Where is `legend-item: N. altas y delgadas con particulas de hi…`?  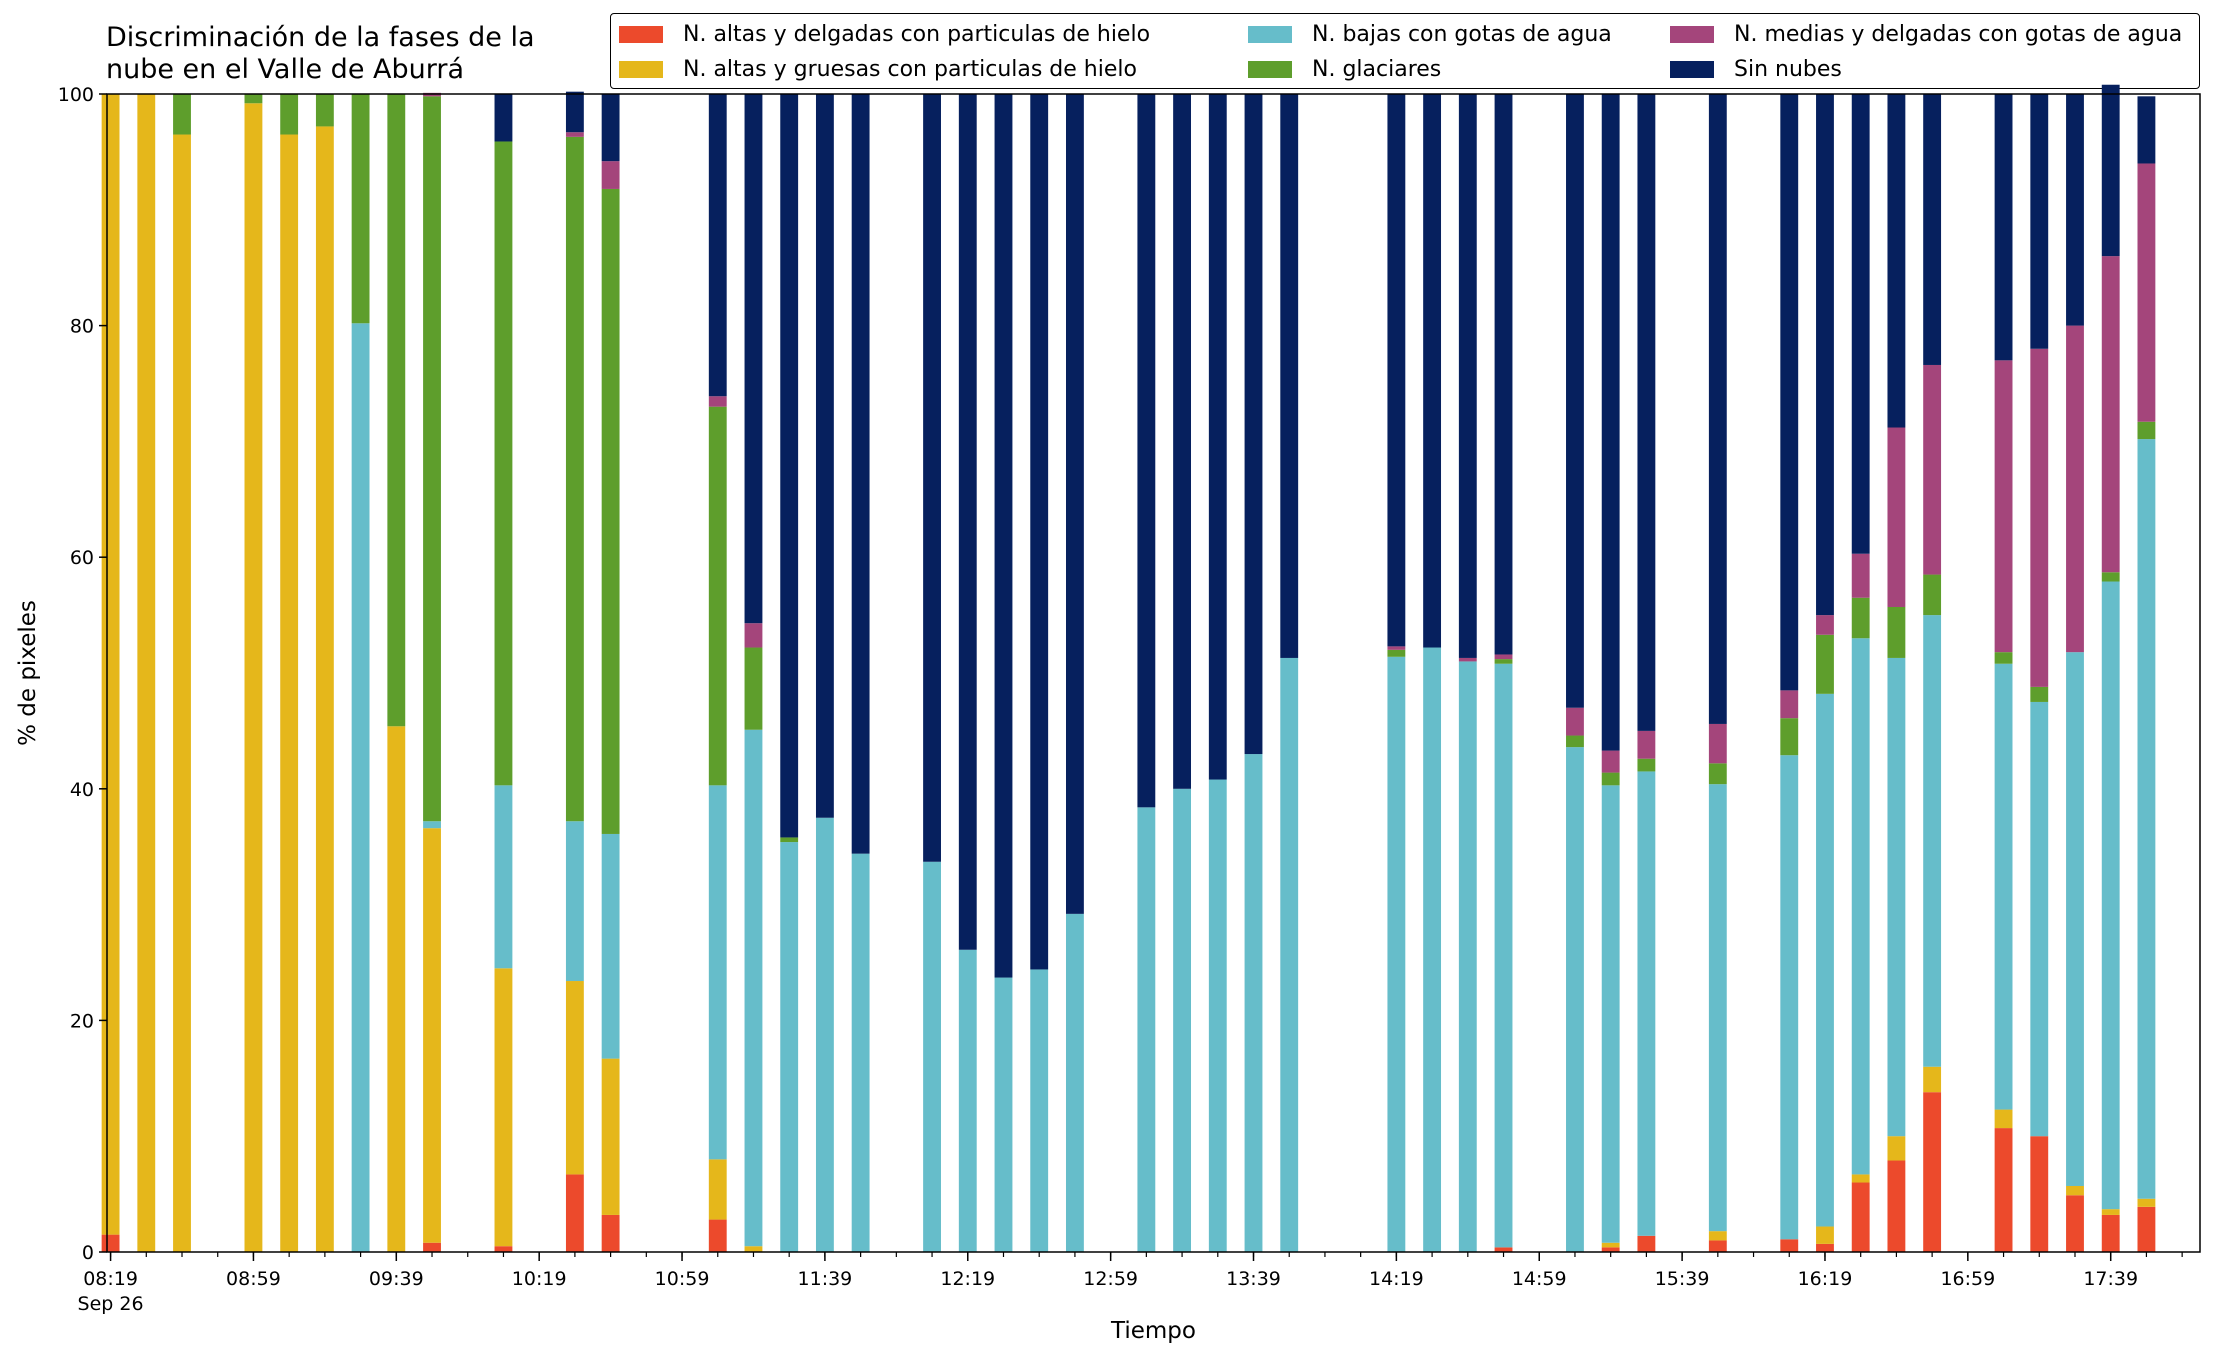
legend-item: N. altas y delgadas con particulas de hi… is located at coordinates (884, 34).